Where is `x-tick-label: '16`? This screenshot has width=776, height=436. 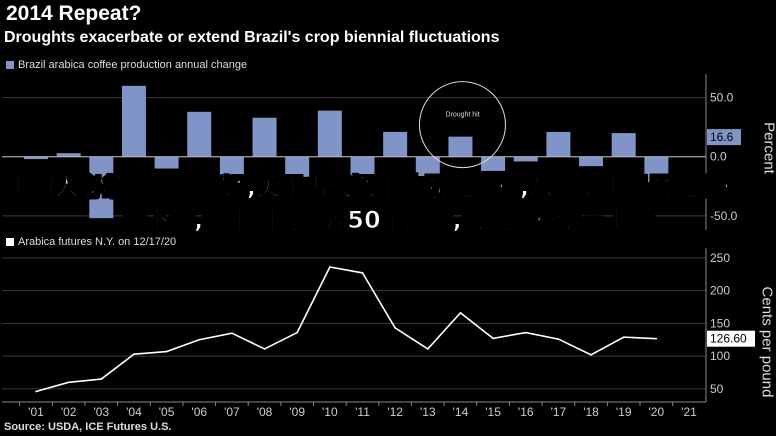
x-tick-label: '16 is located at coordinates (526, 412).